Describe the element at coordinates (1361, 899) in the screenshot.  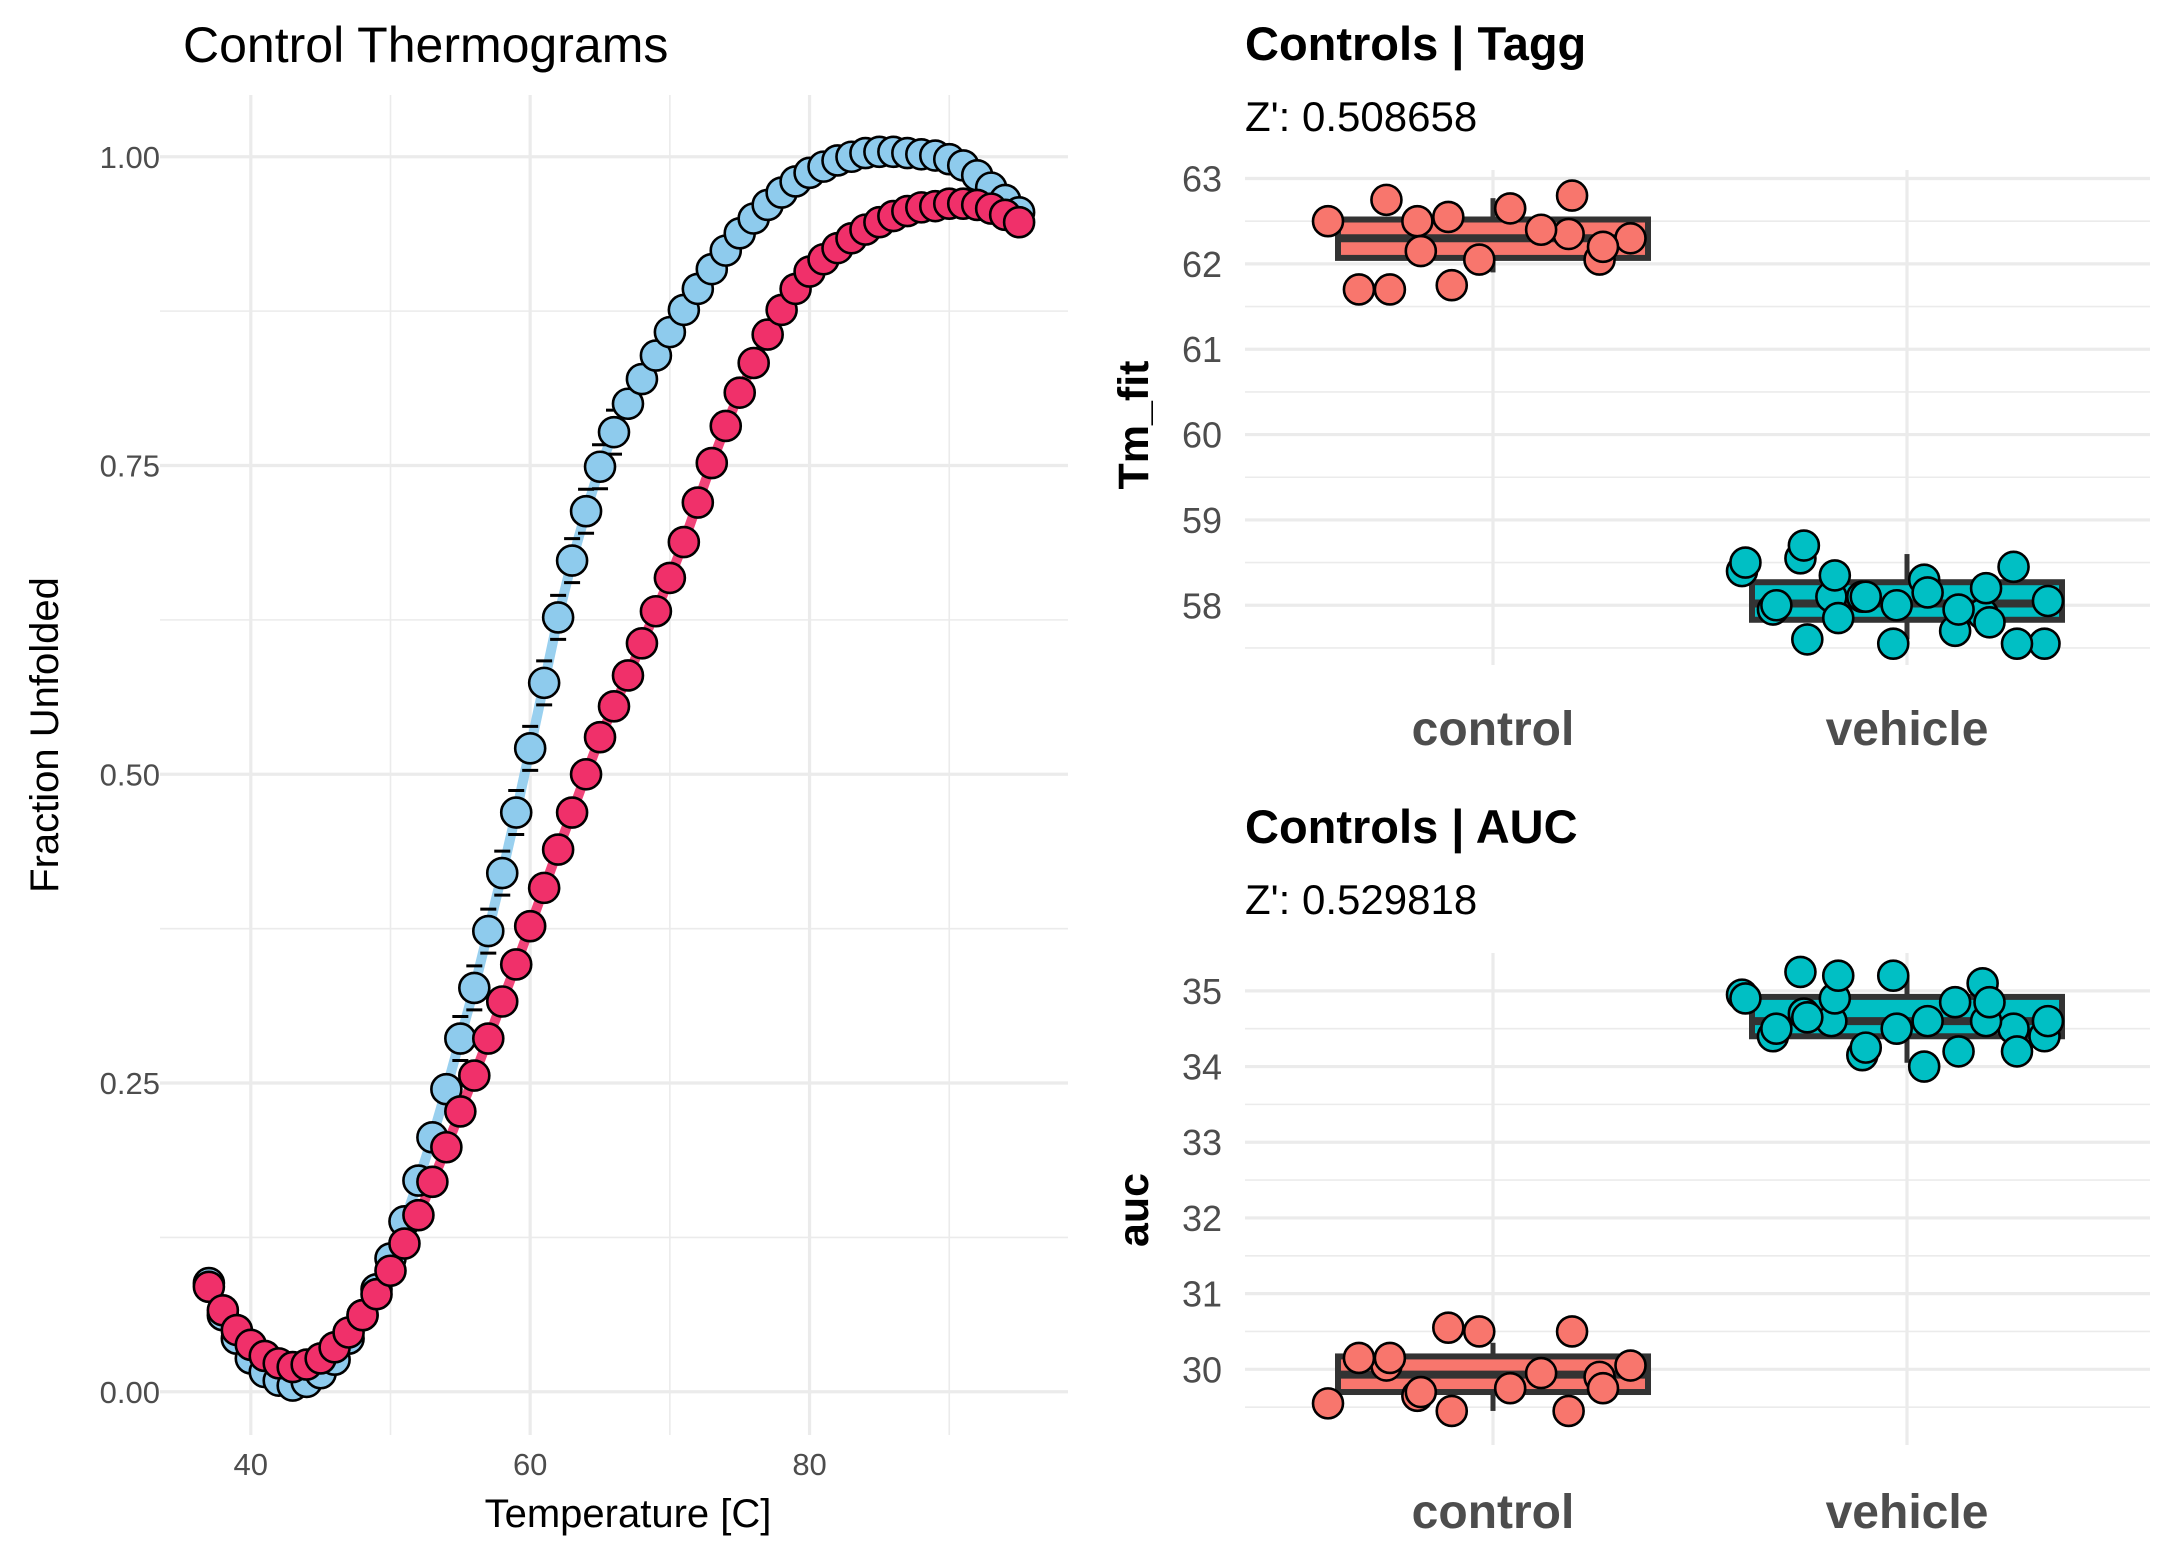
I see `auc-z-prime: Z': 0.529818` at that location.